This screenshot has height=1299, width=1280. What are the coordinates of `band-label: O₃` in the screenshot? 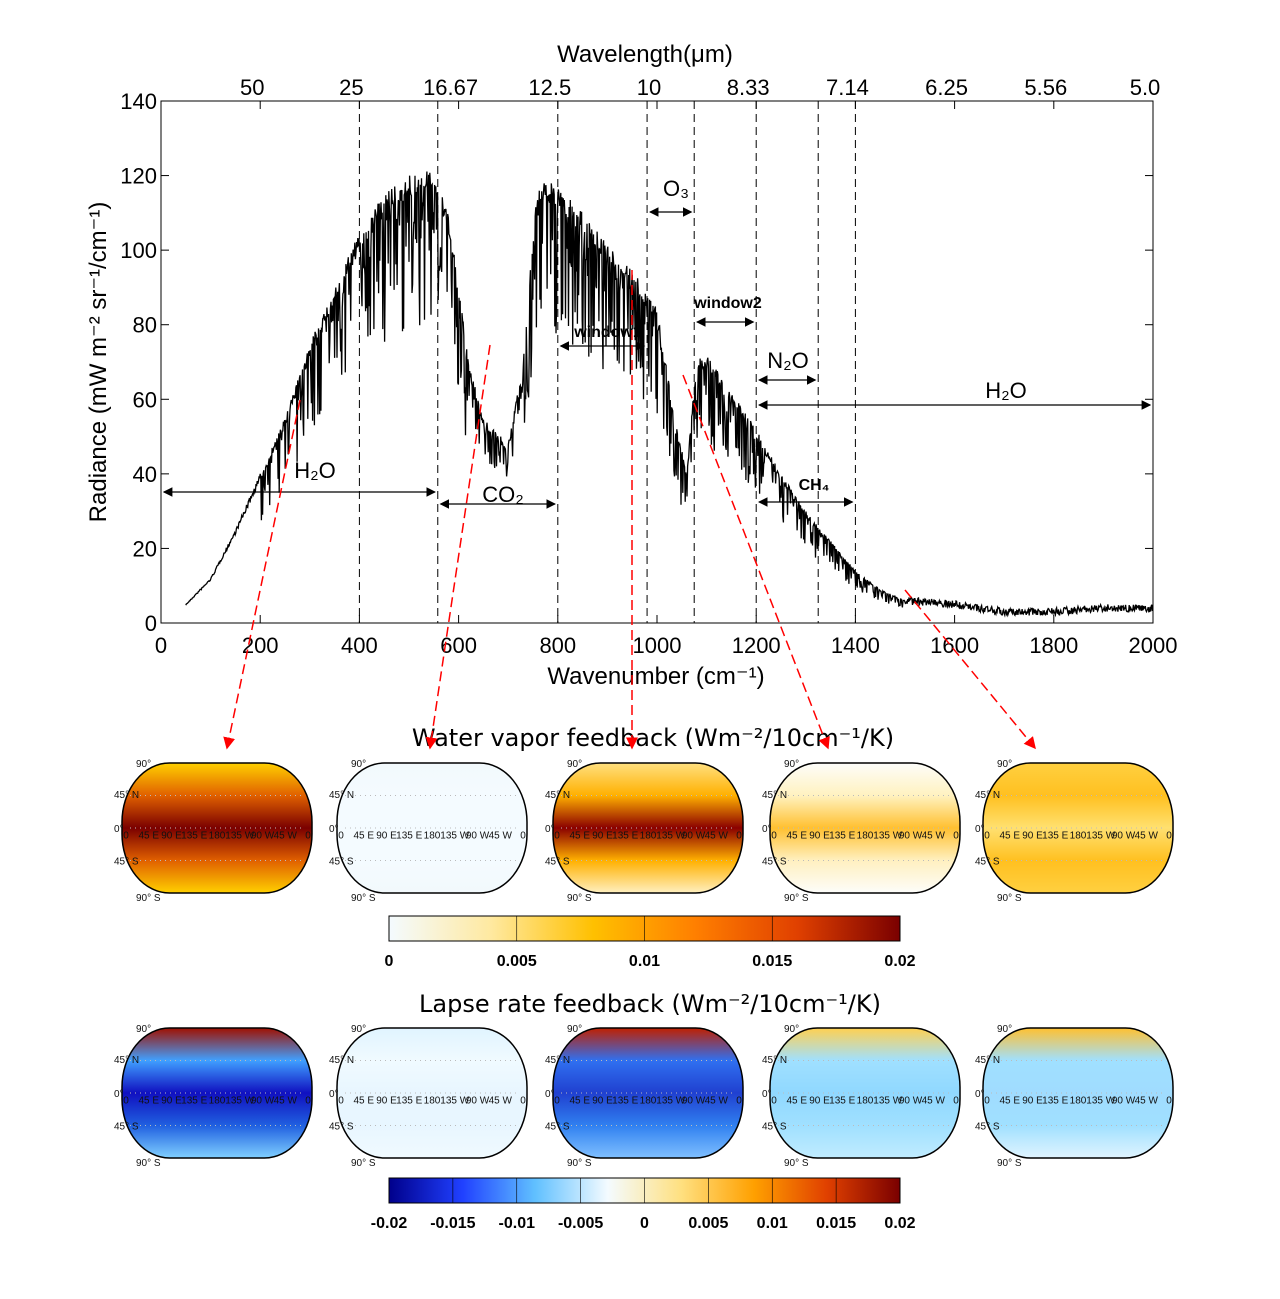 It's located at (676, 188).